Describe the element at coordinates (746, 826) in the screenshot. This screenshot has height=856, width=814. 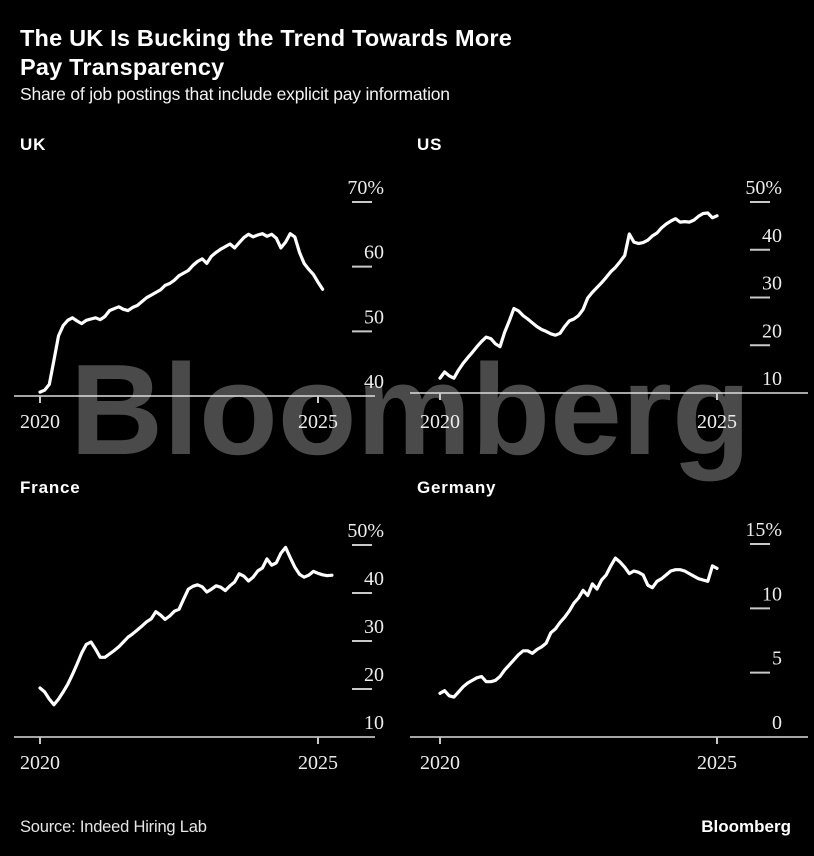
I see `bloomberg-logo: Bloomberg` at that location.